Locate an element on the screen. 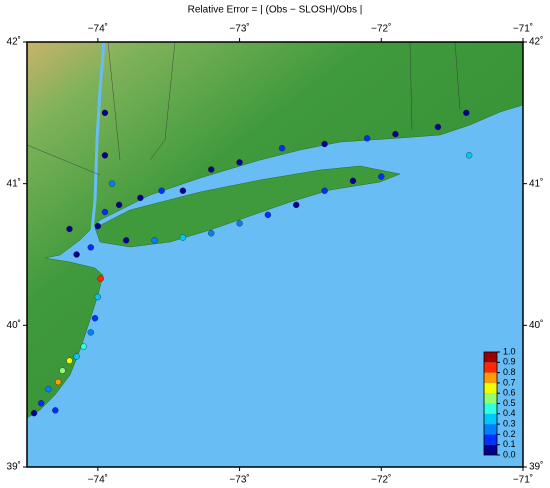 This screenshot has height=488, width=550. colorbar-label: 0.4 is located at coordinates (509, 413).